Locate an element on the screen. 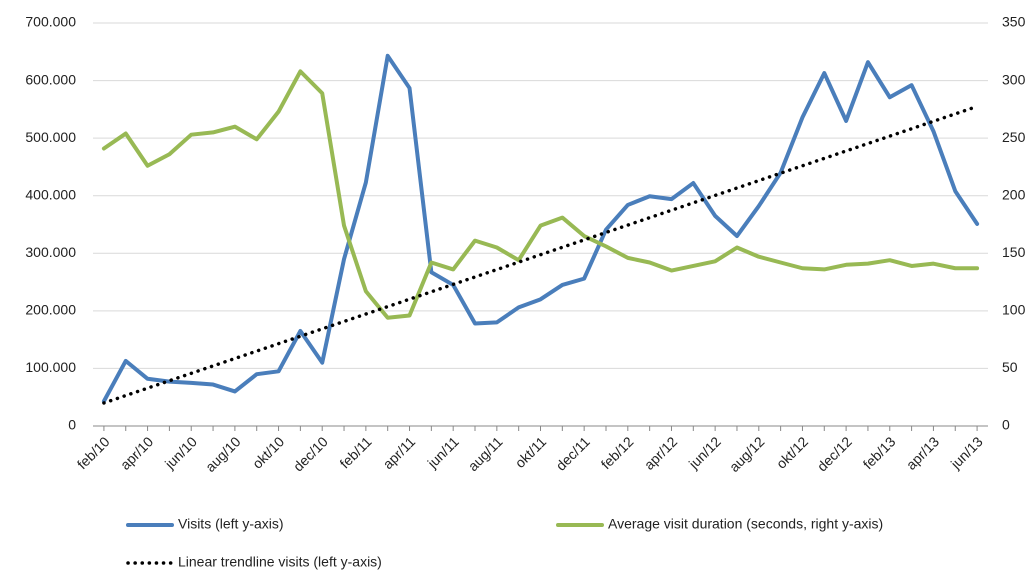  legend-label: Linear trendline visits (left y-axis) is located at coordinates (280, 562).